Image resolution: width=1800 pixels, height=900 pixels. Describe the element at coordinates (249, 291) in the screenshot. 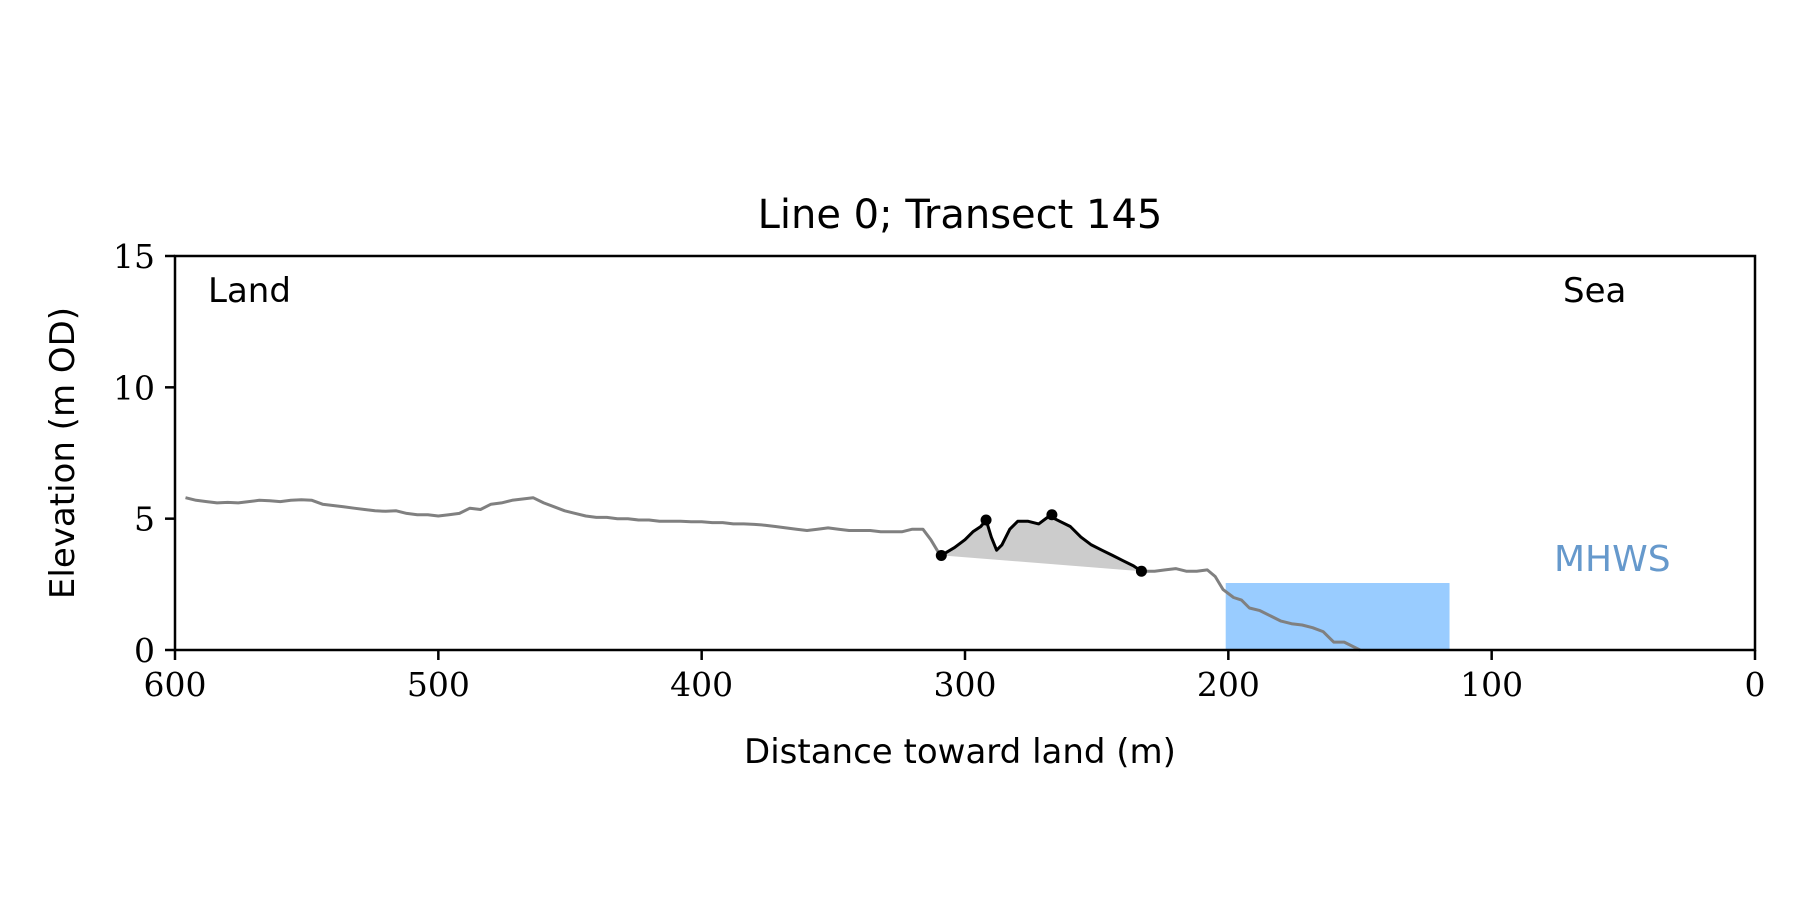

I see `land-label: Land` at that location.